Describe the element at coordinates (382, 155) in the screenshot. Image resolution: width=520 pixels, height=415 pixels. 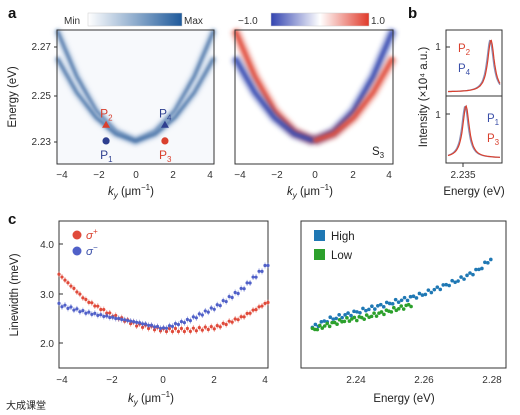
I see `s3-annotation-sub: 3` at that location.